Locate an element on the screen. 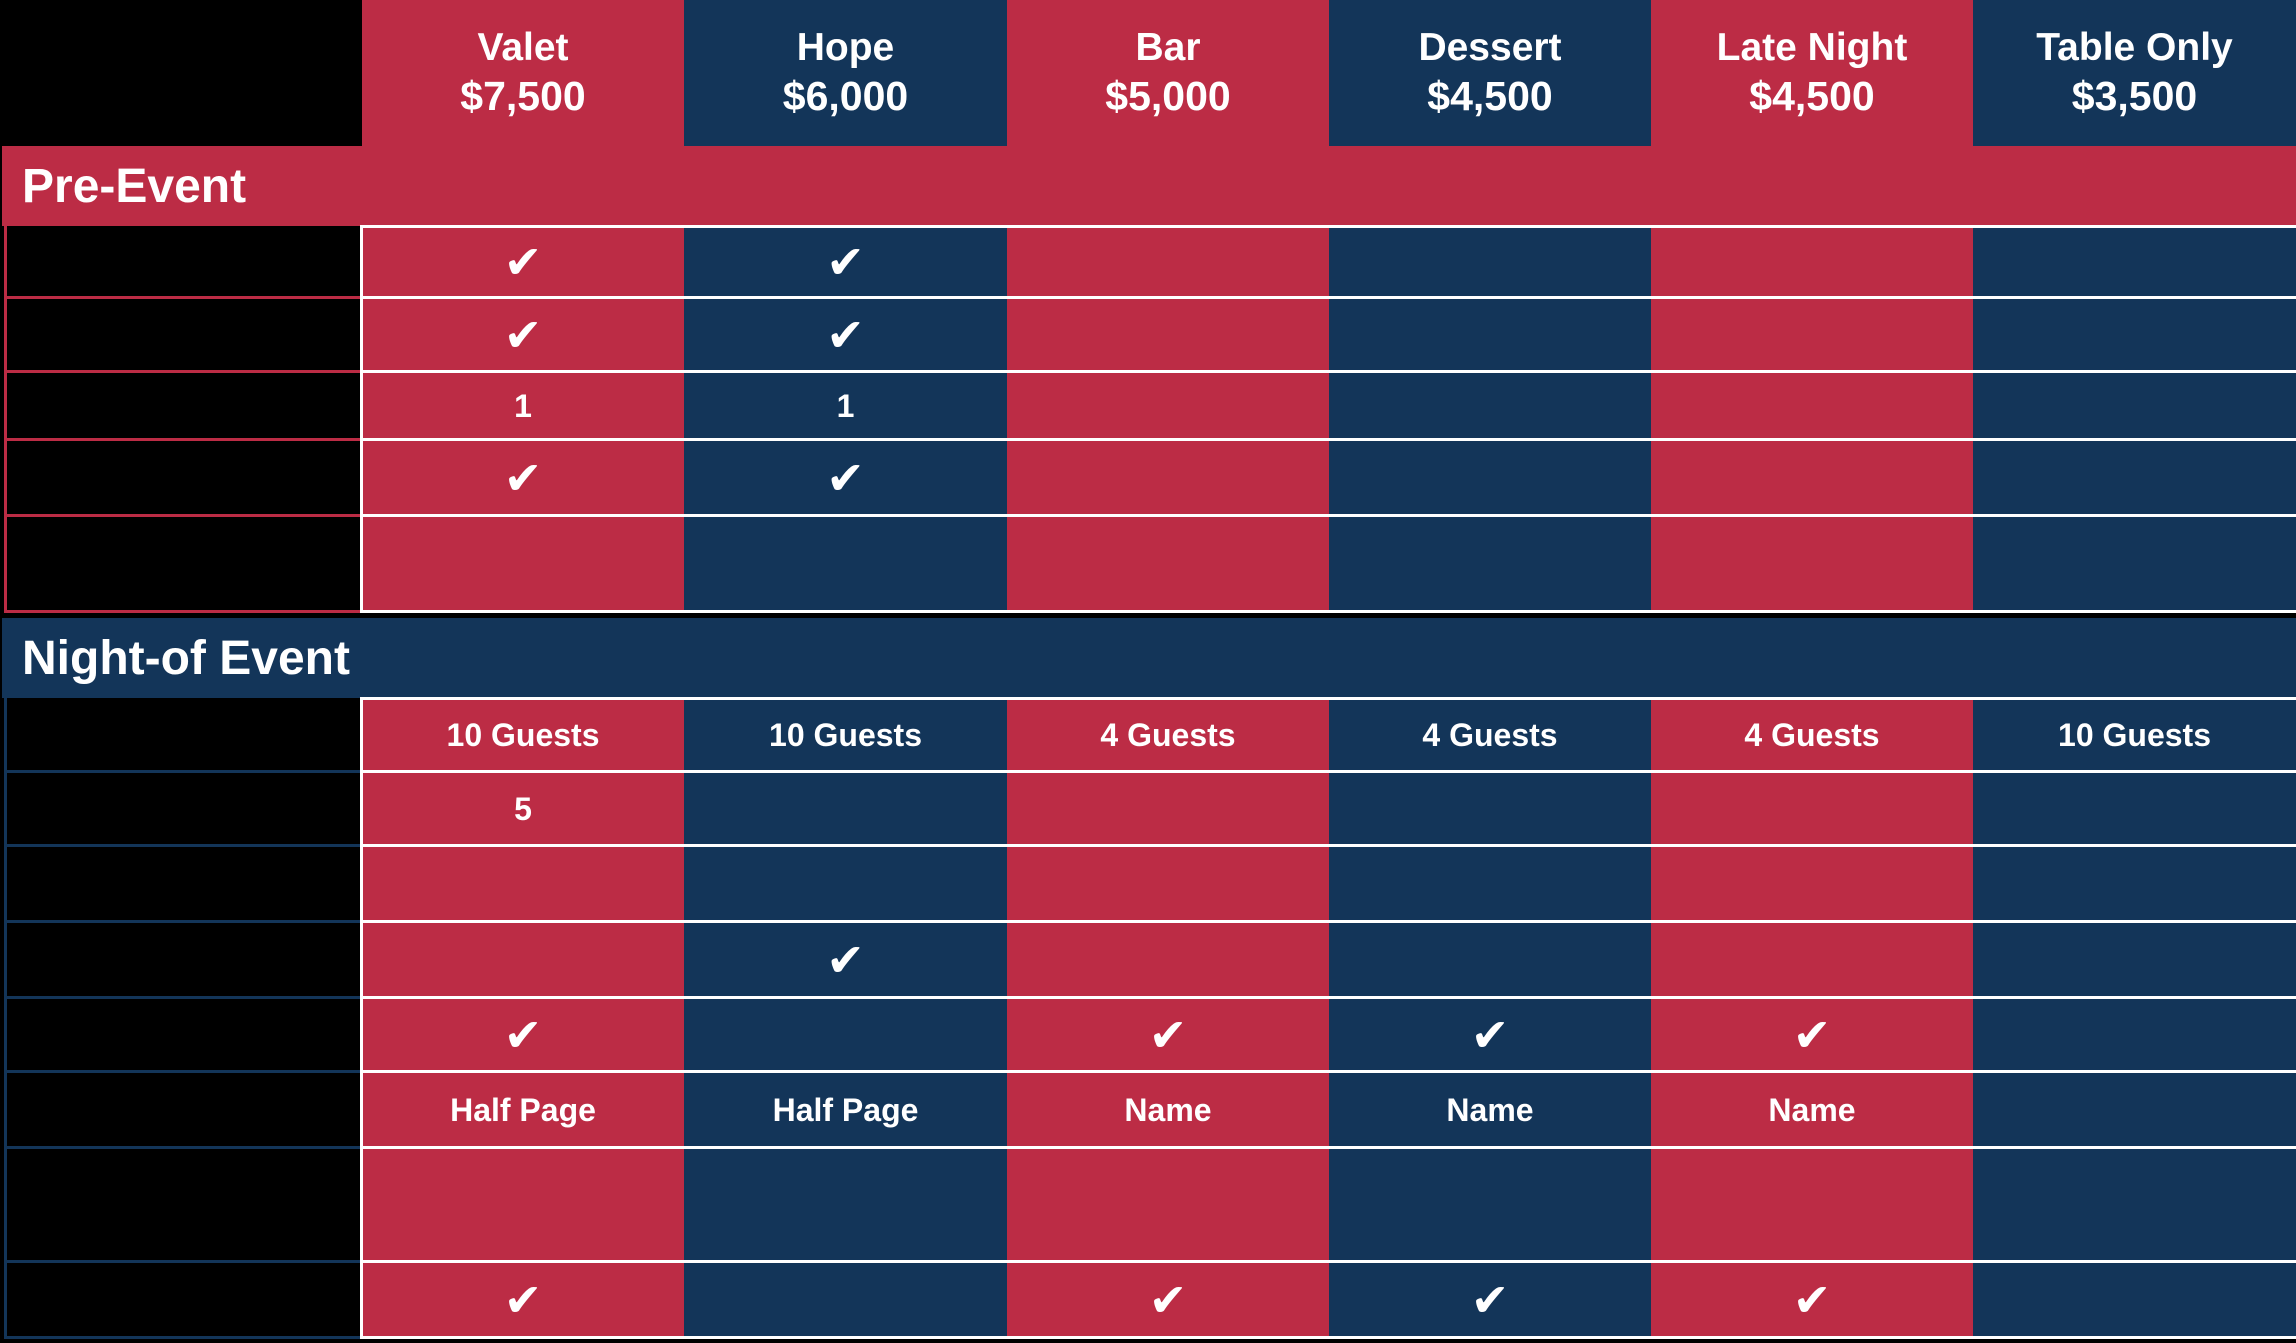 The width and height of the screenshot is (2296, 1343). cell-value: Half Page is located at coordinates (845, 1109).